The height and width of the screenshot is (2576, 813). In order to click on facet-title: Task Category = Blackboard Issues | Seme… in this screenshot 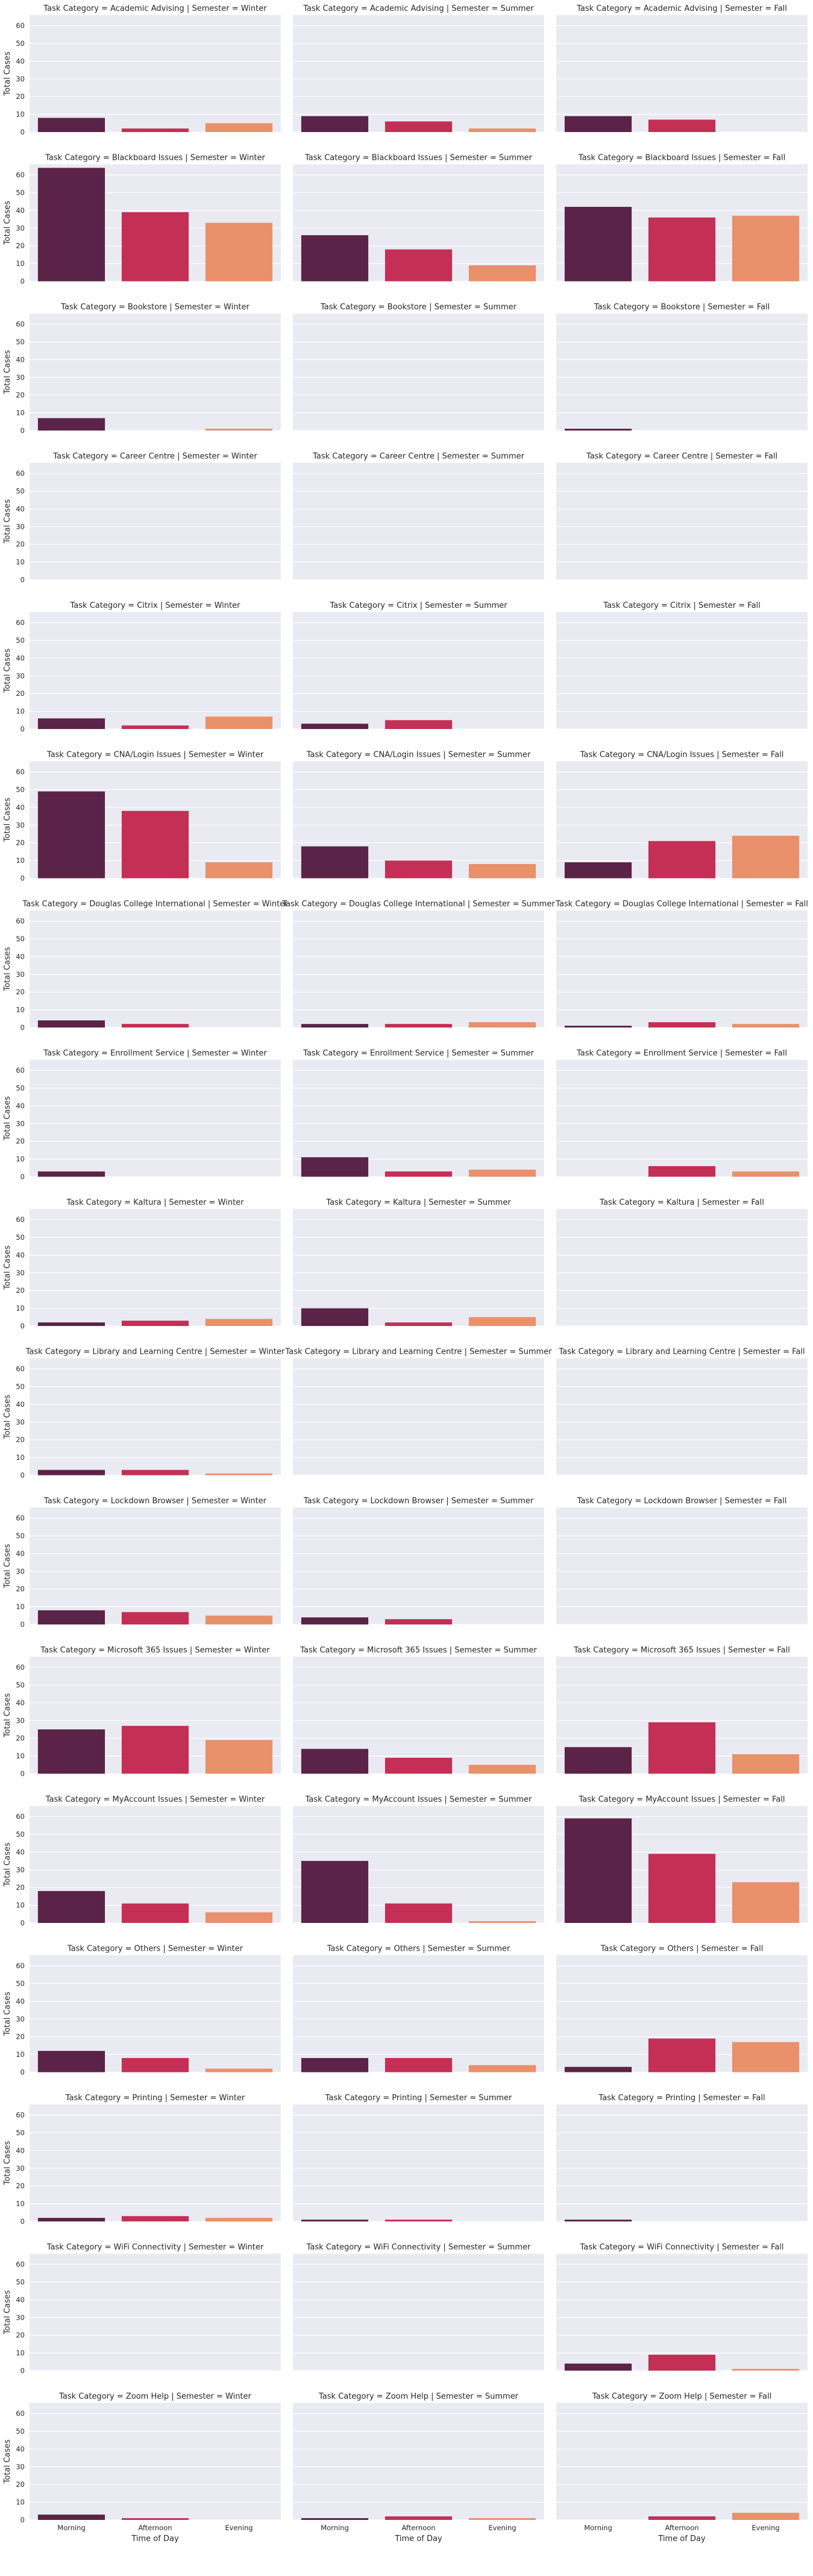, I will do `click(155, 158)`.